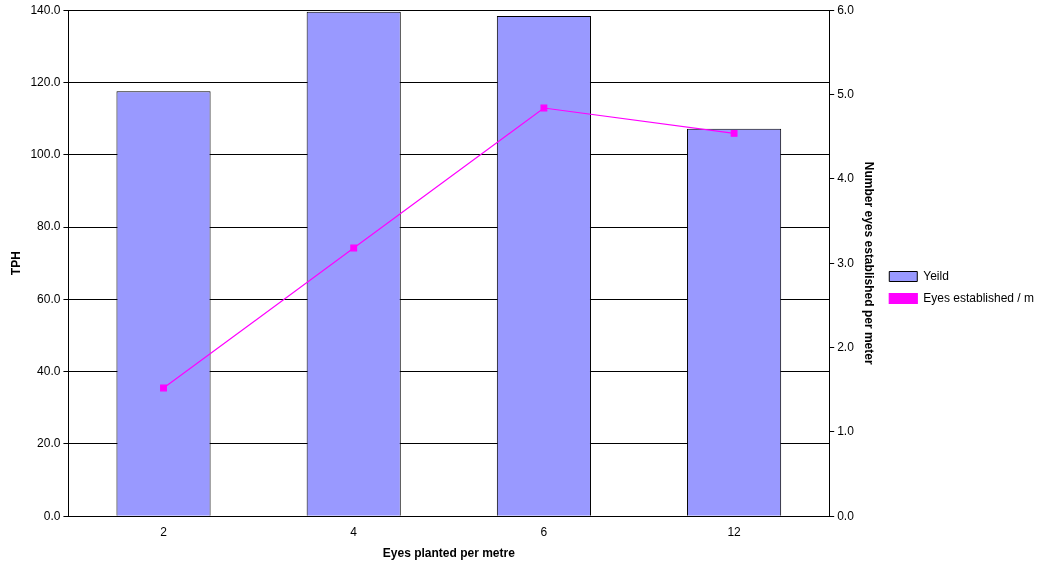 The image size is (1056, 570). Describe the element at coordinates (846, 9) in the screenshot. I see `y2-tick-label: 6.0` at that location.